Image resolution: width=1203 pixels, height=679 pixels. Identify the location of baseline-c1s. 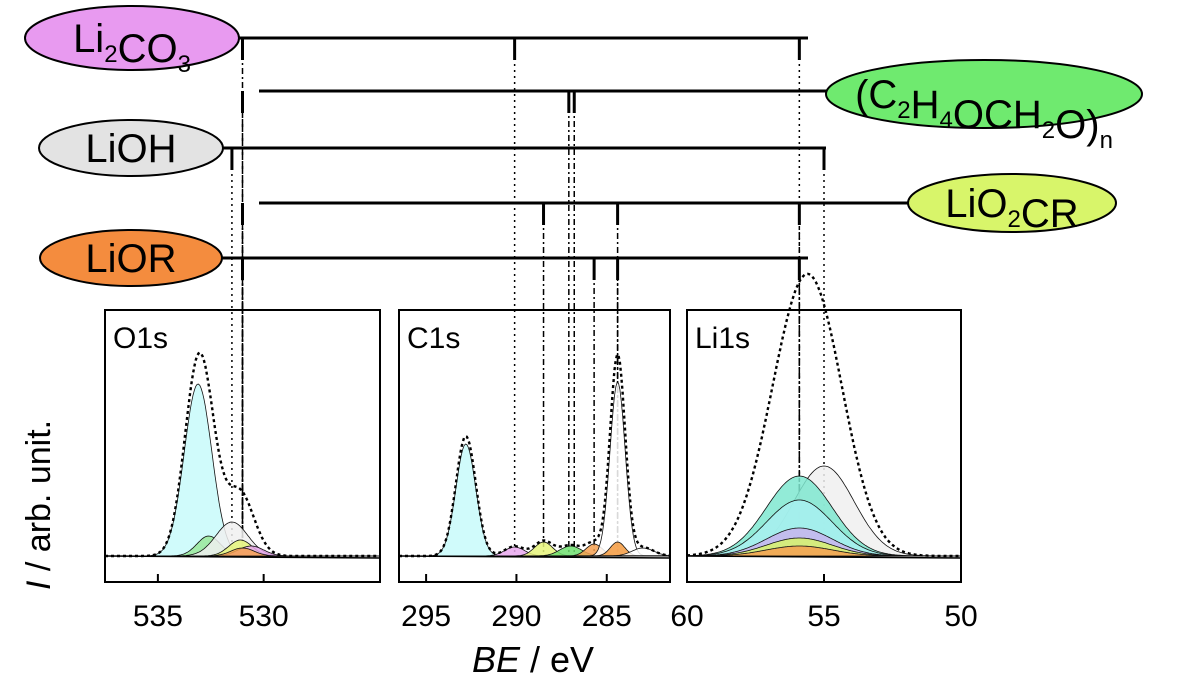
(534, 557).